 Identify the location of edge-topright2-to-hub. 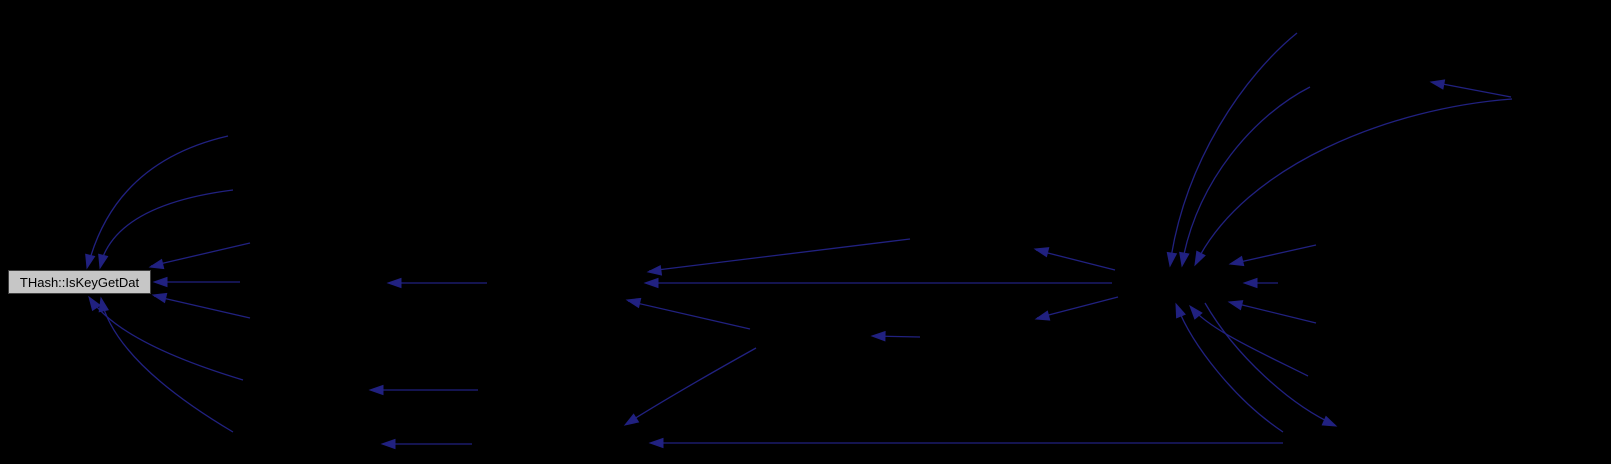
(1245, 177).